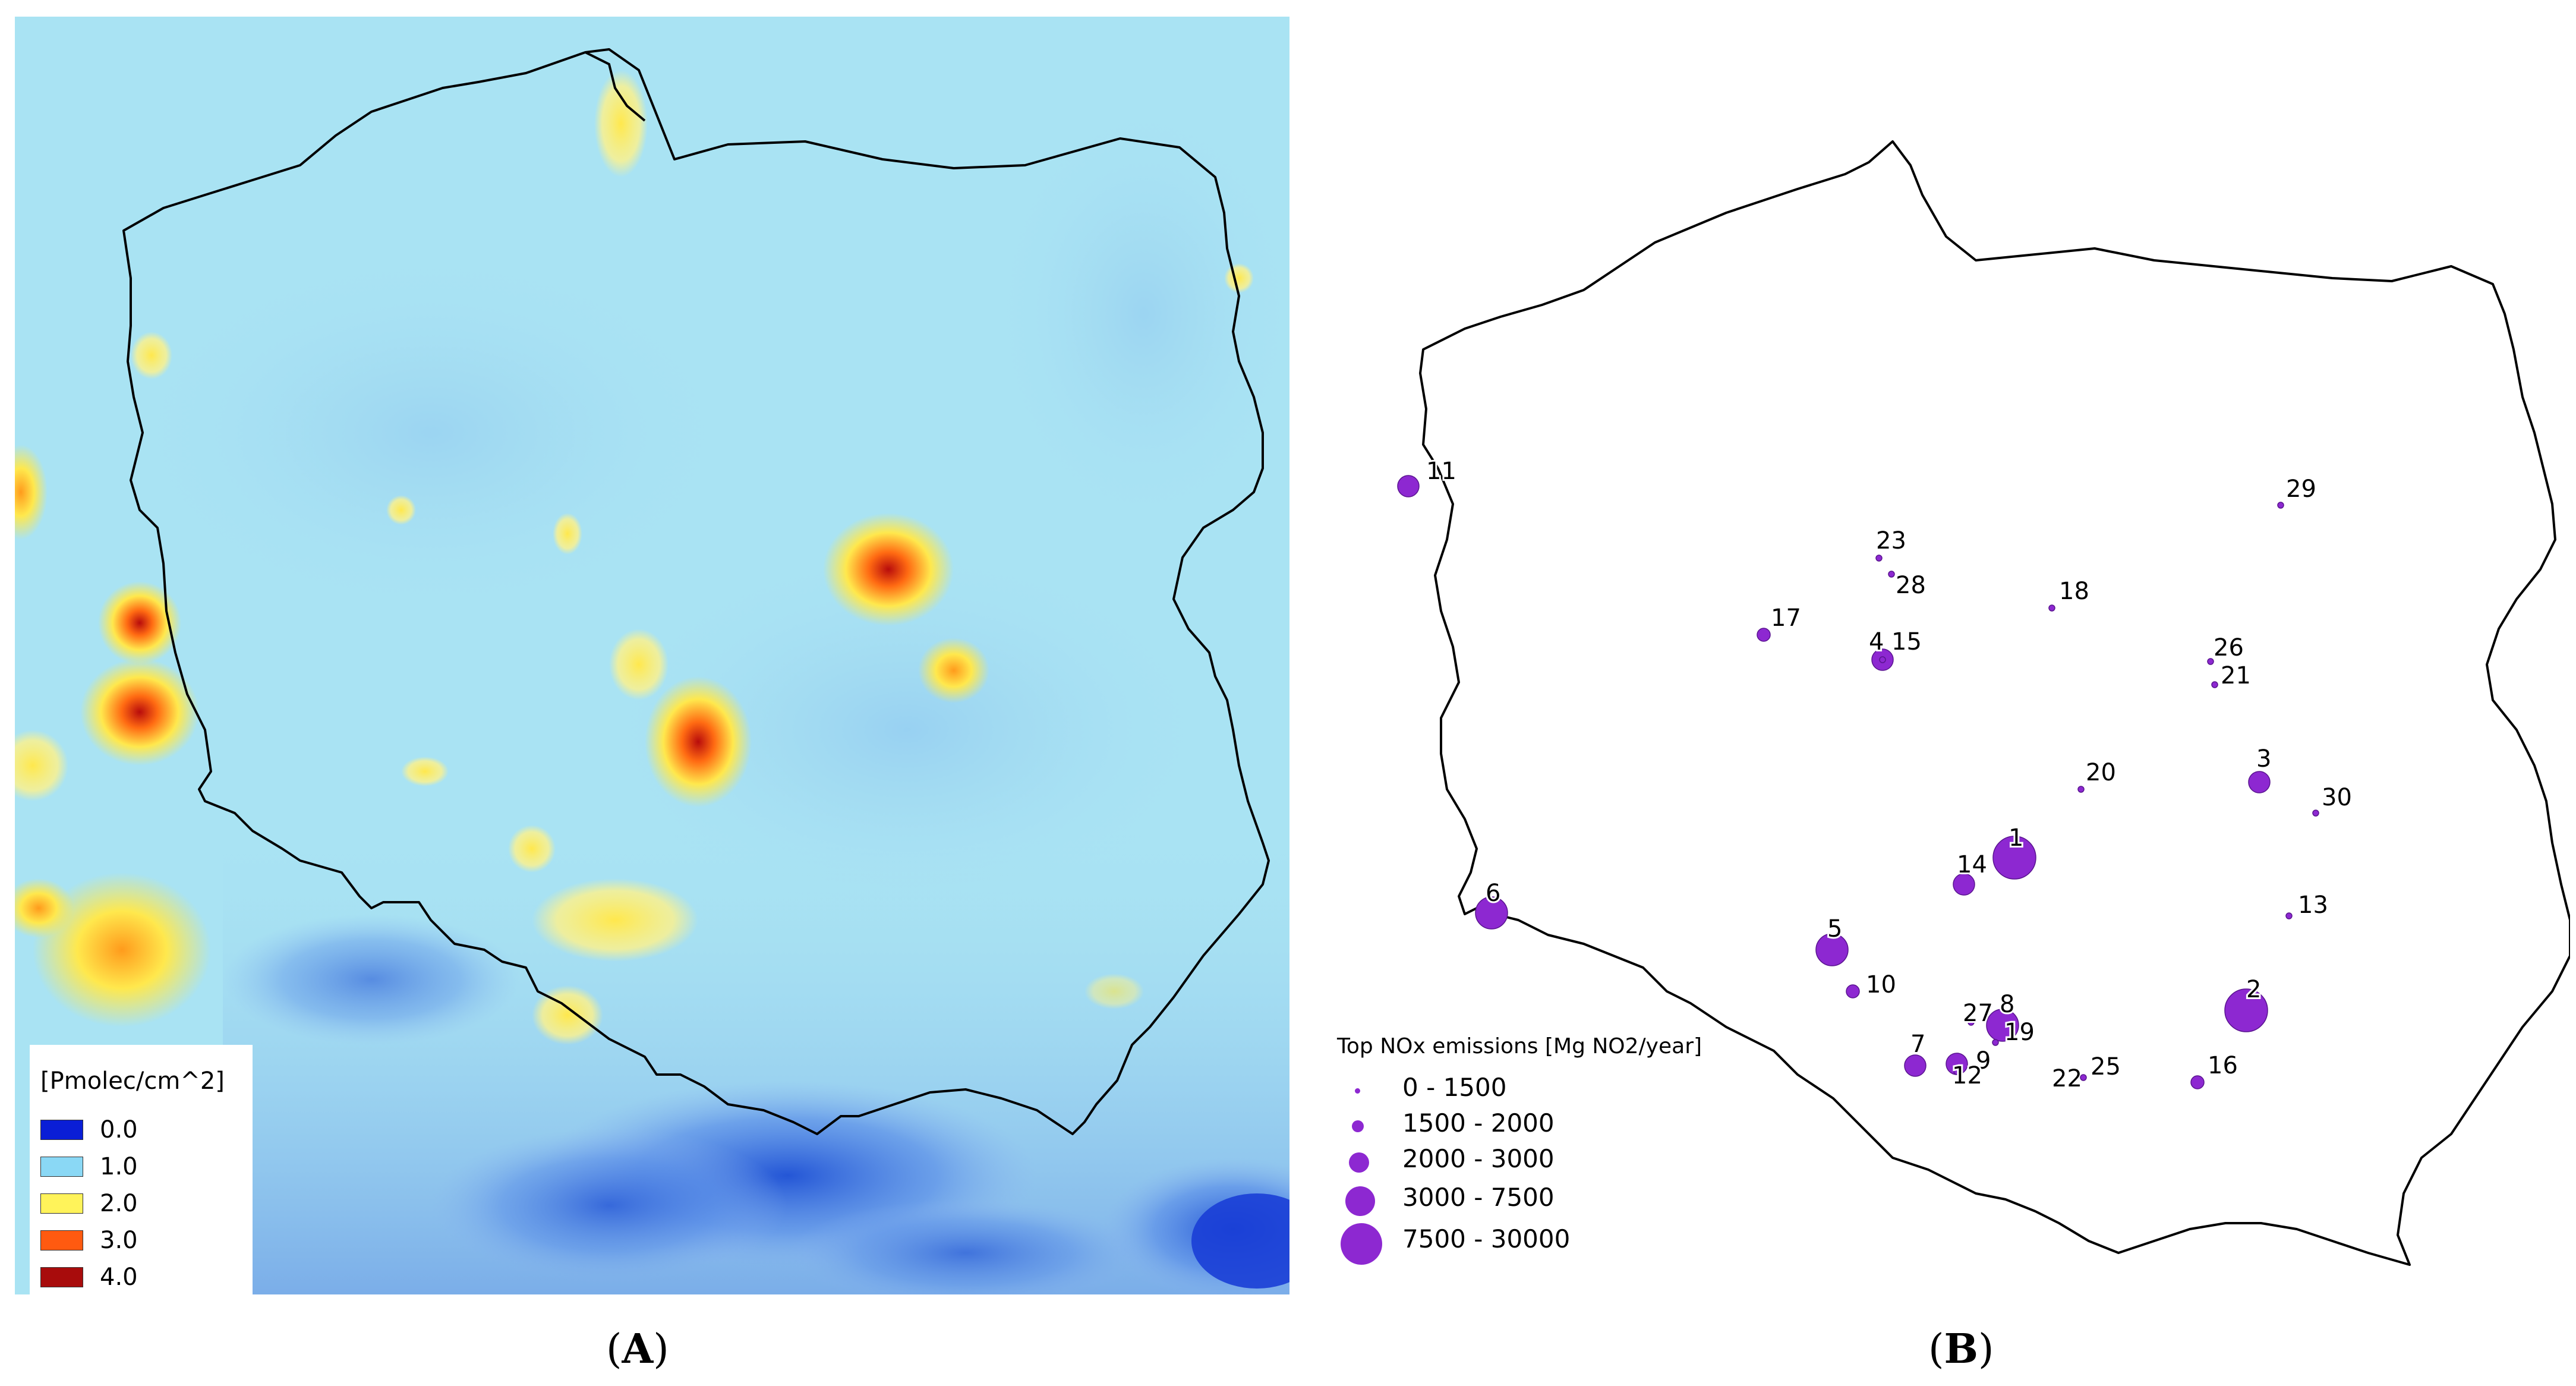 This screenshot has width=2576, height=1386. What do you see at coordinates (1520, 1046) in the screenshot?
I see `emissions-legend-title: Top NOx emissions [Mg NO2/year]` at bounding box center [1520, 1046].